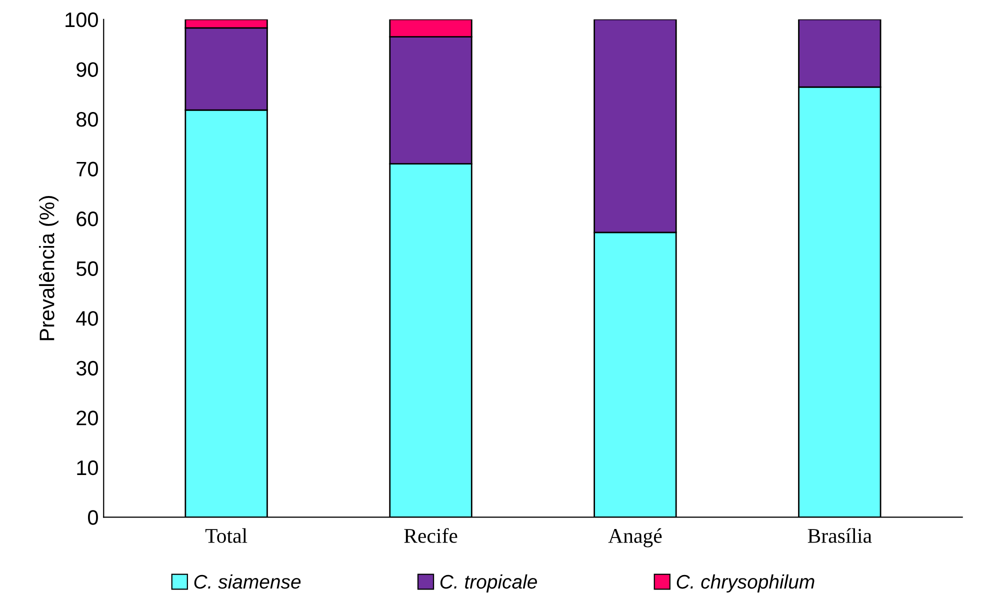  Describe the element at coordinates (87, 418) in the screenshot. I see `y-tick-label: 20` at that location.